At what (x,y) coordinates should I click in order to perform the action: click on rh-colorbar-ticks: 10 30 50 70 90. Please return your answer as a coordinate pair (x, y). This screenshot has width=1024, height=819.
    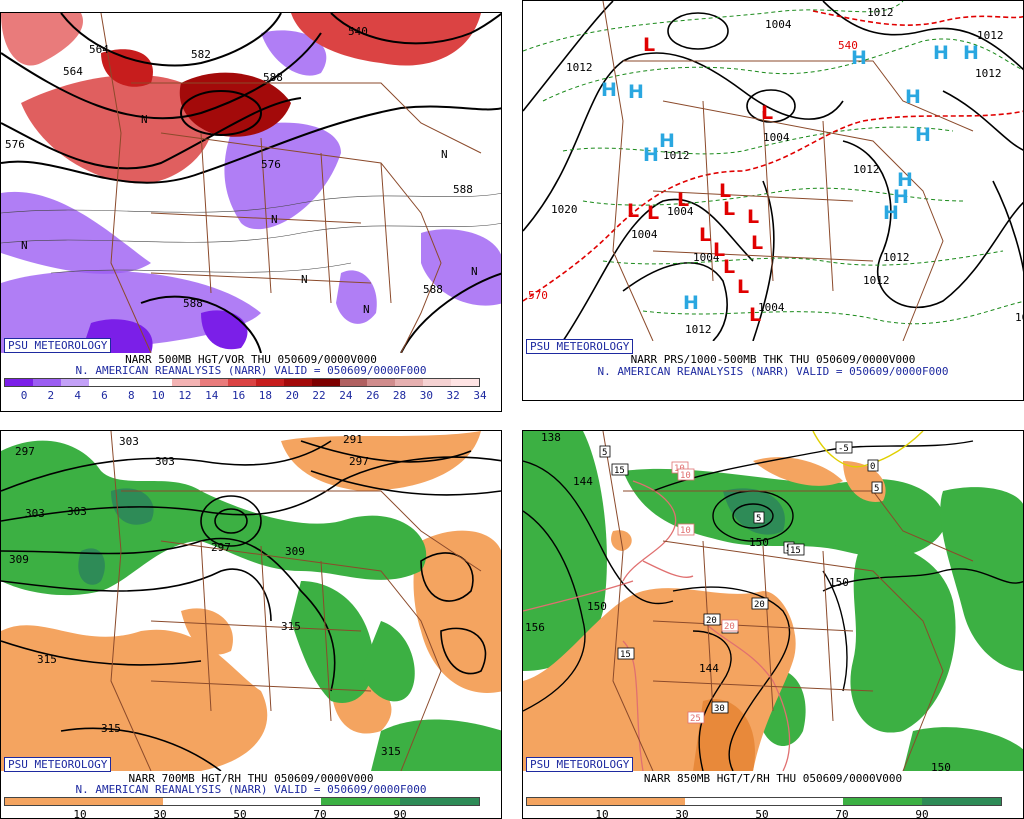
    Looking at the image, I should click on (764, 813).